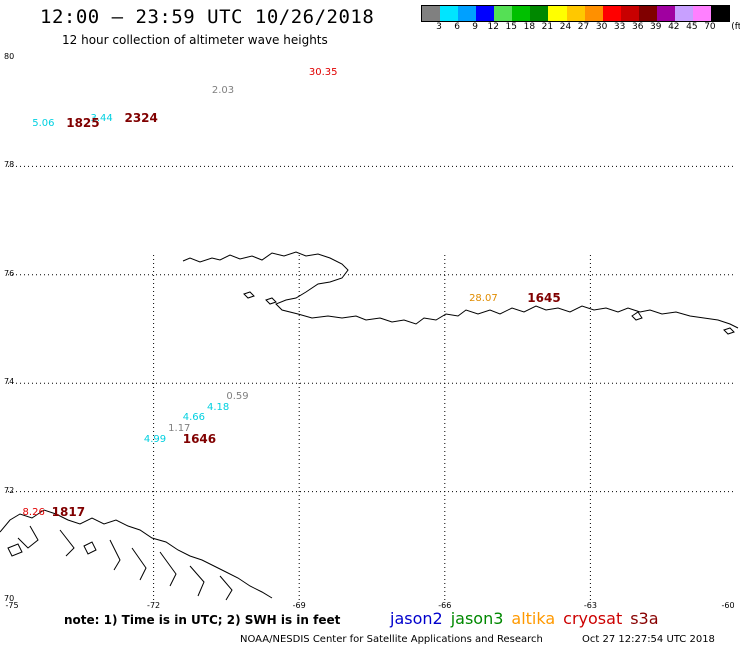 The image size is (740, 650). Describe the element at coordinates (544, 298) in the screenshot. I see `pass-time-label: 1645` at that location.